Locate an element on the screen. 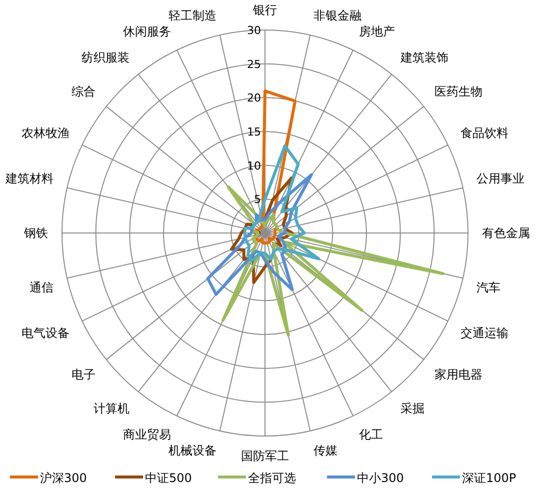  y-tick-label: 15 is located at coordinates (254, 132).